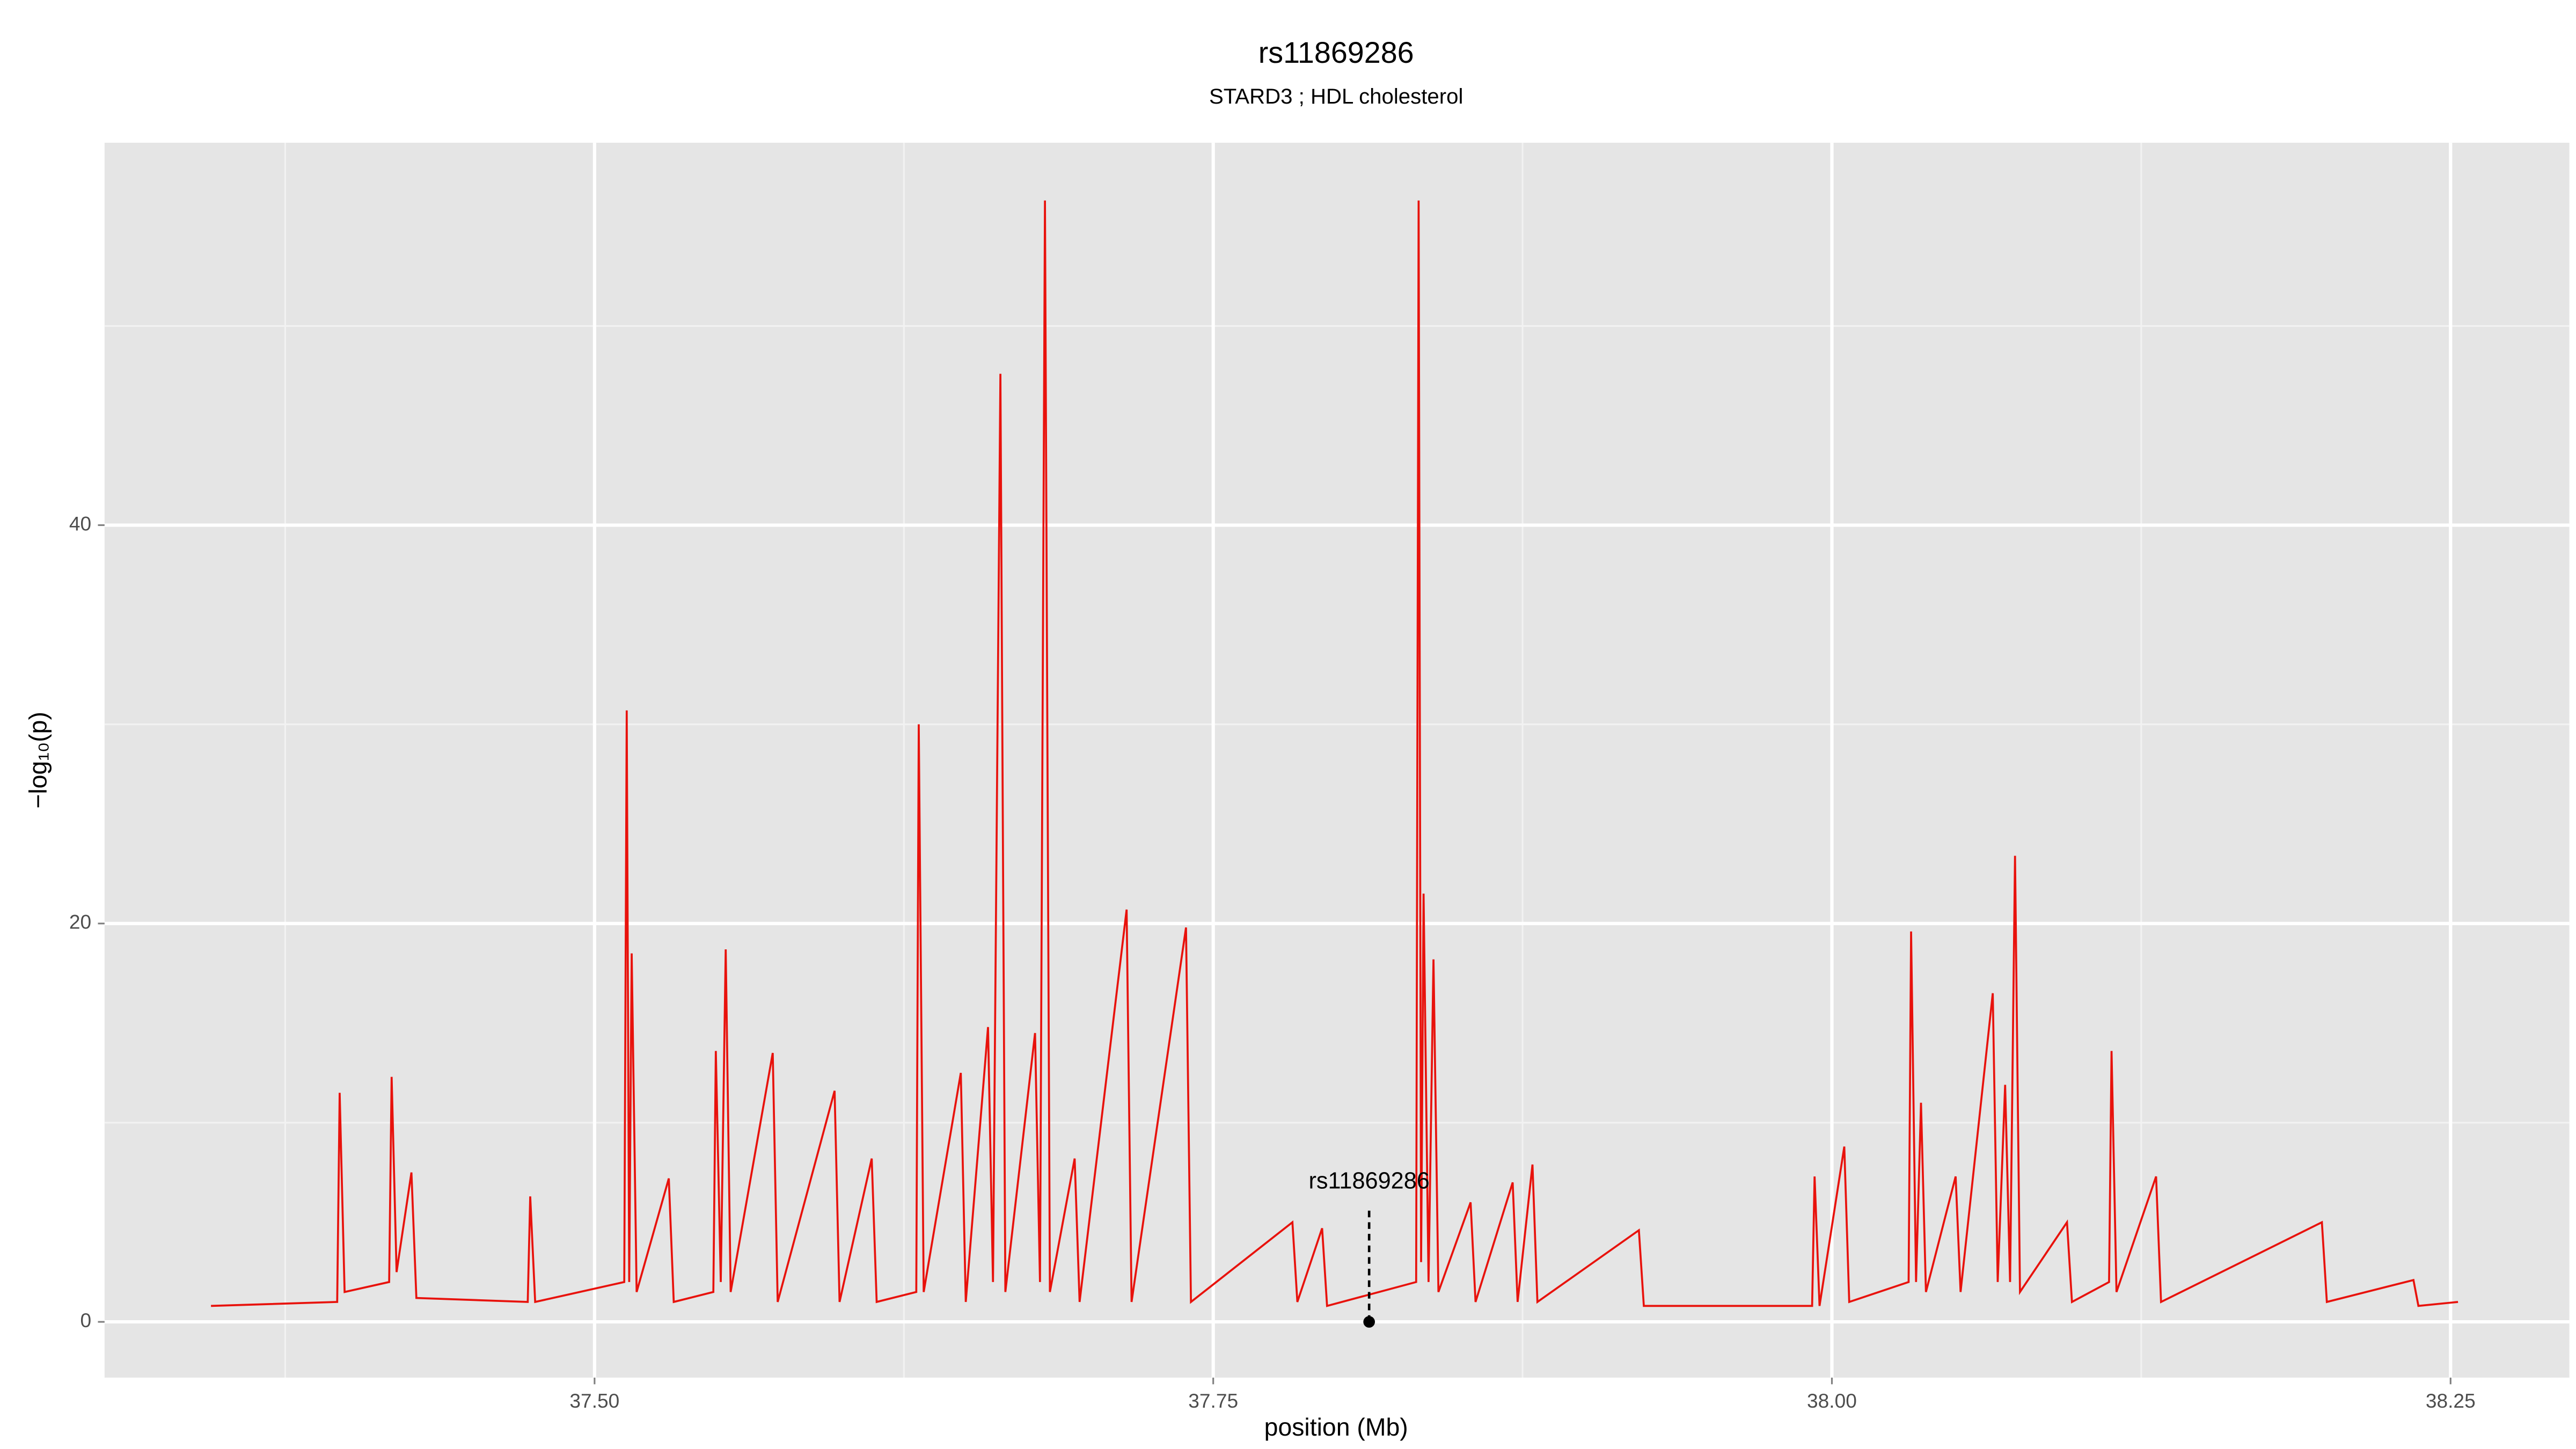 The image size is (2576, 1449). Describe the element at coordinates (1336, 96) in the screenshot. I see `chart-subtitle: STARD3 ; HDL cholesterol` at that location.